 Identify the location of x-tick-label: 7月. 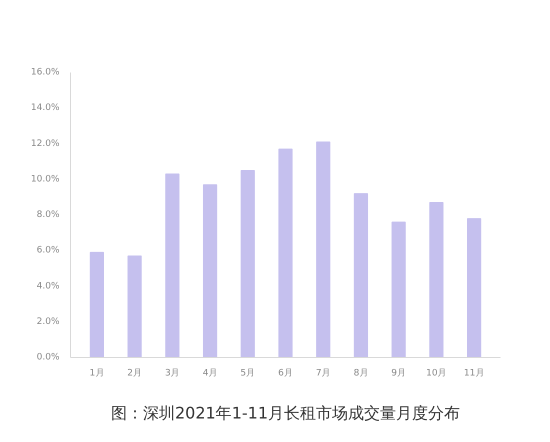
(323, 373).